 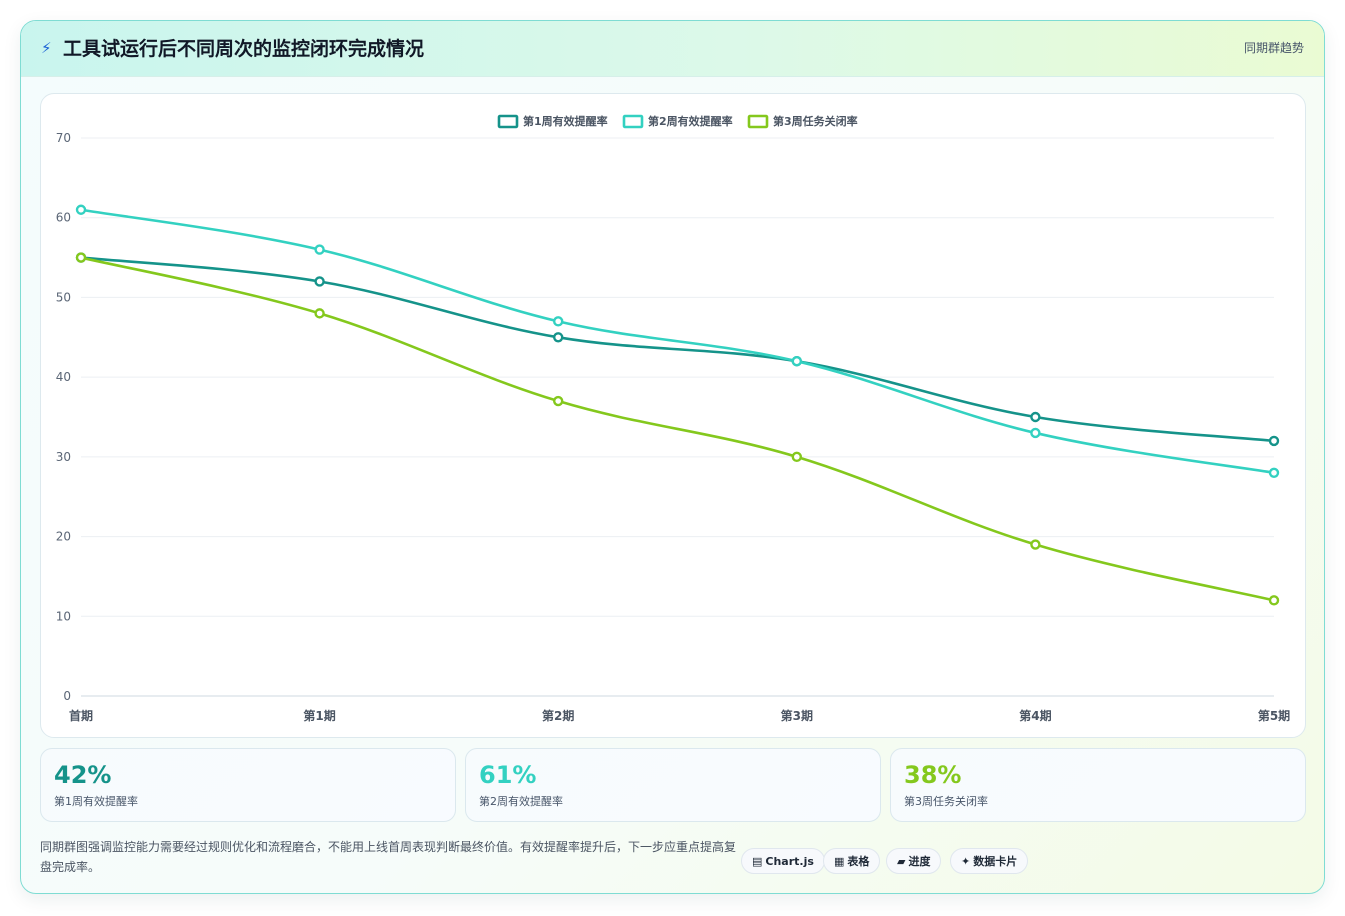 I want to click on kpi-label: 第1周有效提醒率, so click(x=96, y=801).